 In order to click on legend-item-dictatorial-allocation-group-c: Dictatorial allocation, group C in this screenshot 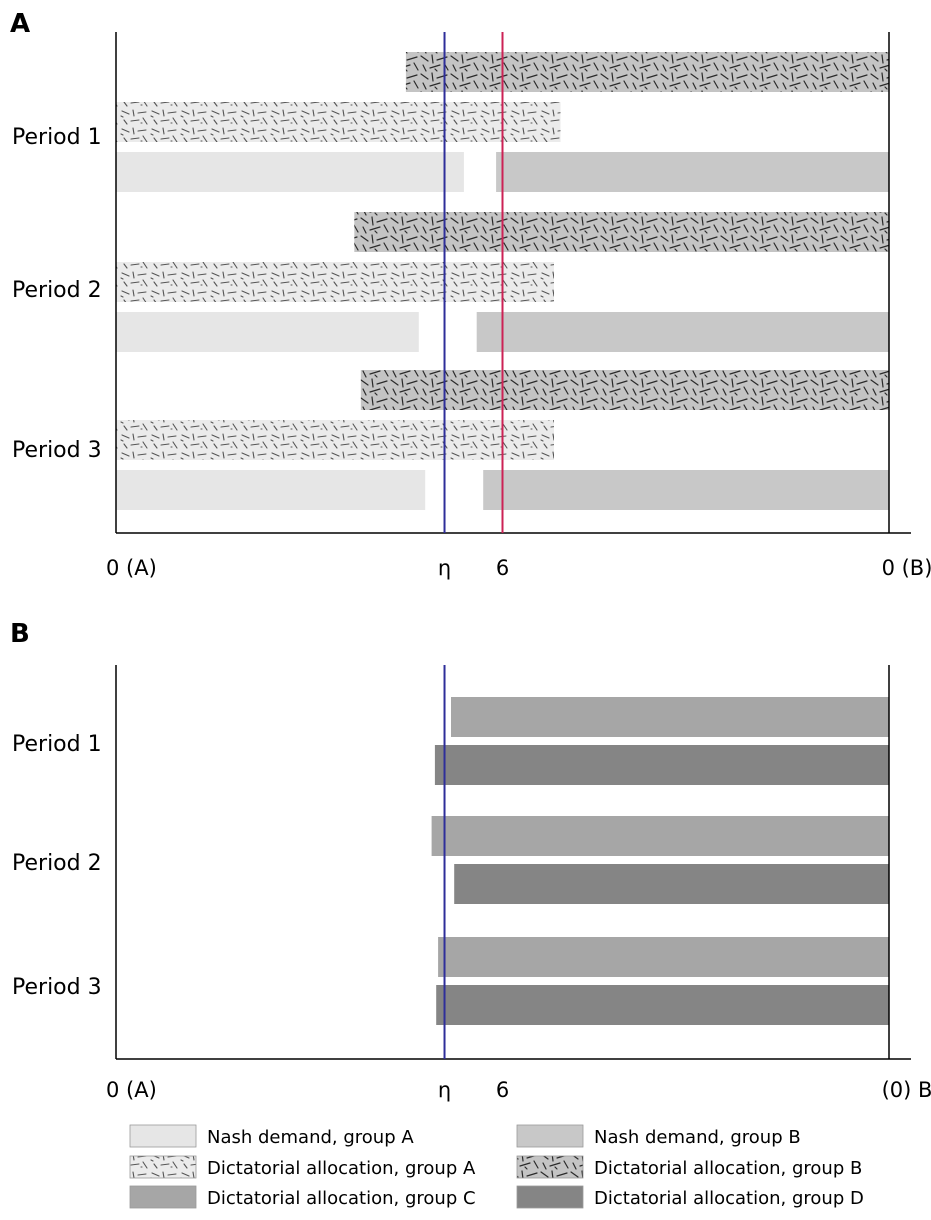, I will do `click(302, 1197)`.